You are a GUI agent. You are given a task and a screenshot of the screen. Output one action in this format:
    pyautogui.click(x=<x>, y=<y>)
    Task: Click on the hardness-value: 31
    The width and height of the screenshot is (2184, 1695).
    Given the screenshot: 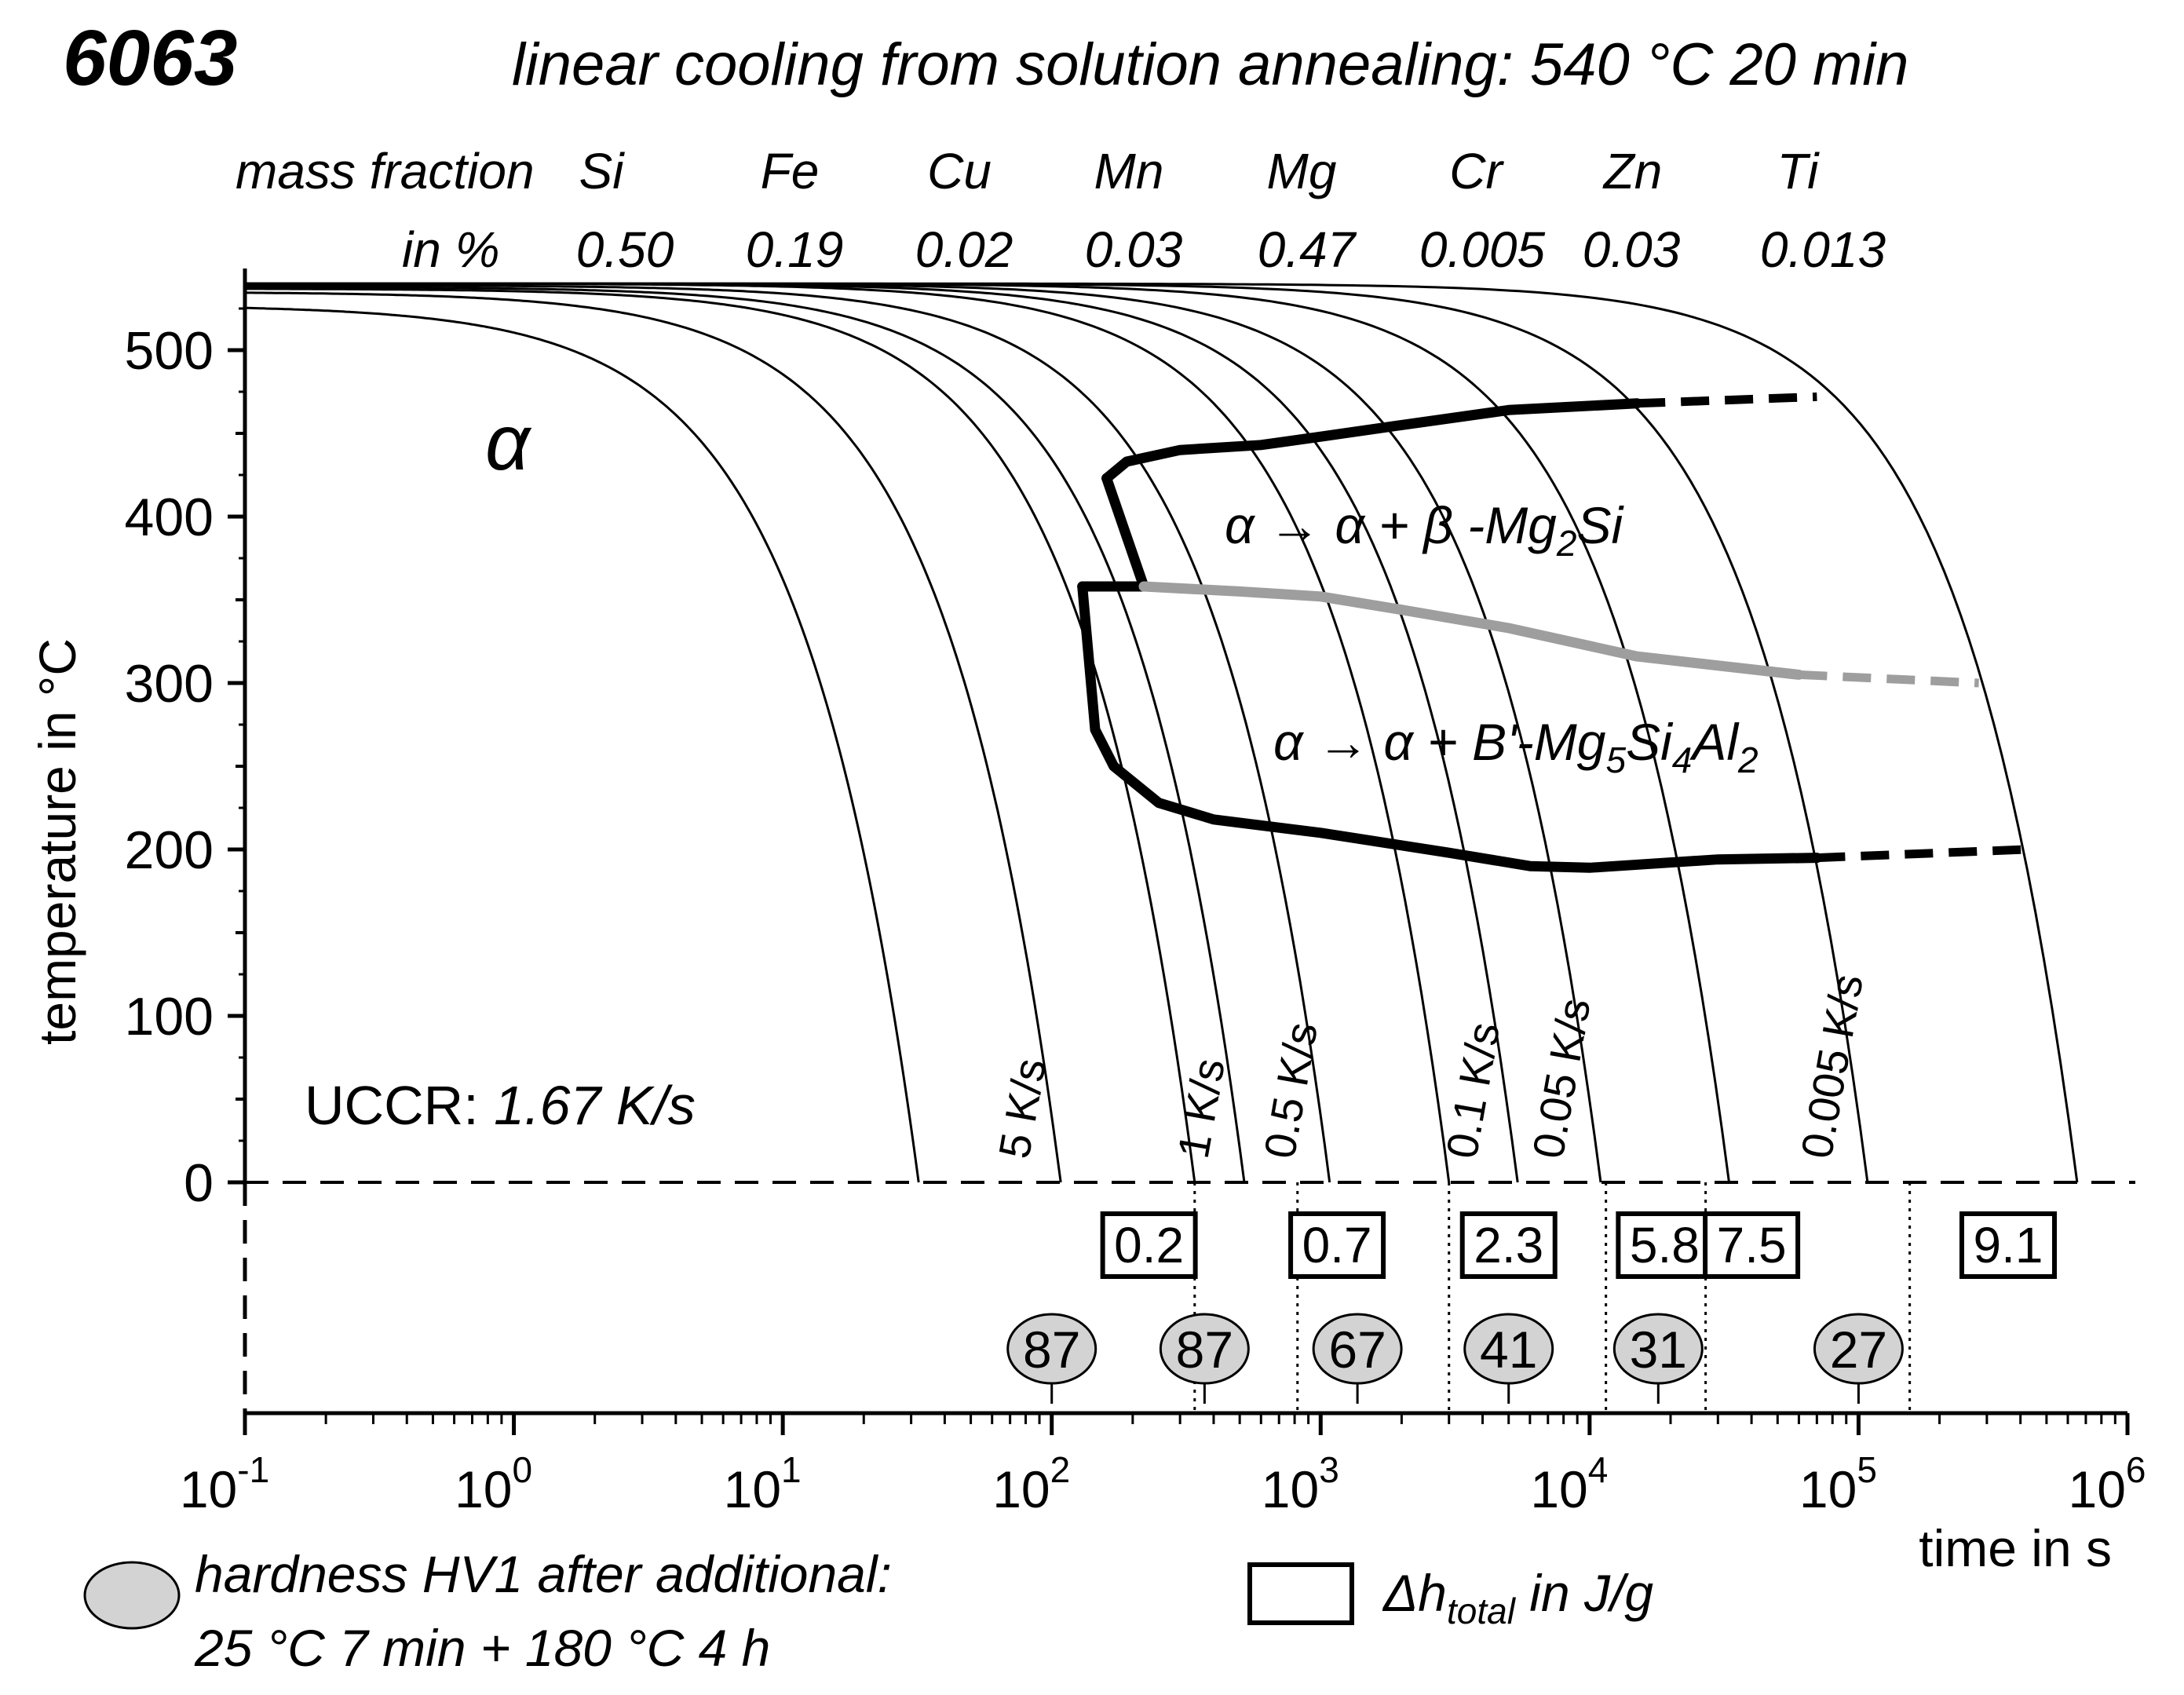 What is the action you would take?
    pyautogui.click(x=1658, y=1350)
    